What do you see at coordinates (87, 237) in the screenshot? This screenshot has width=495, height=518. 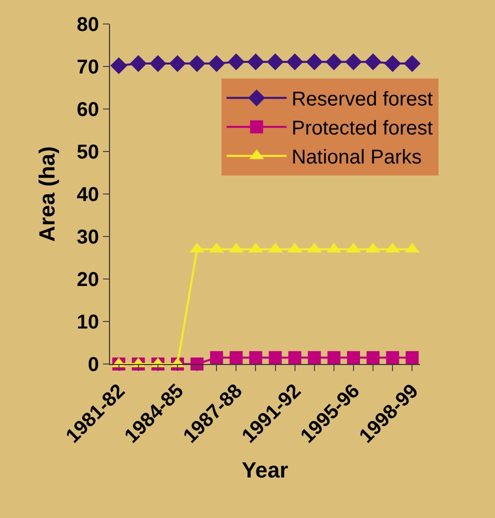 I see `y-tick-label: 30` at bounding box center [87, 237].